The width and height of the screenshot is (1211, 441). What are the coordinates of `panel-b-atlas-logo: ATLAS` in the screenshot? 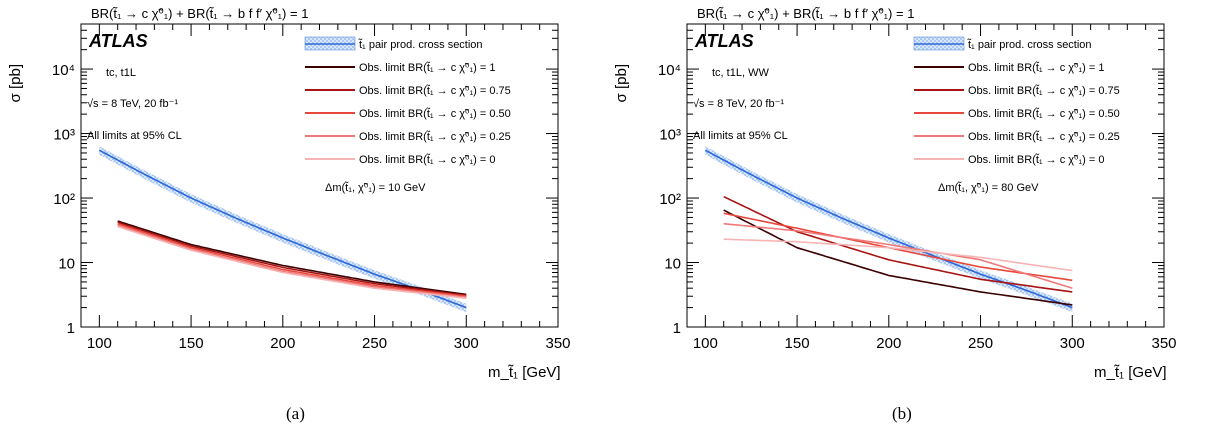 It's located at (724, 41).